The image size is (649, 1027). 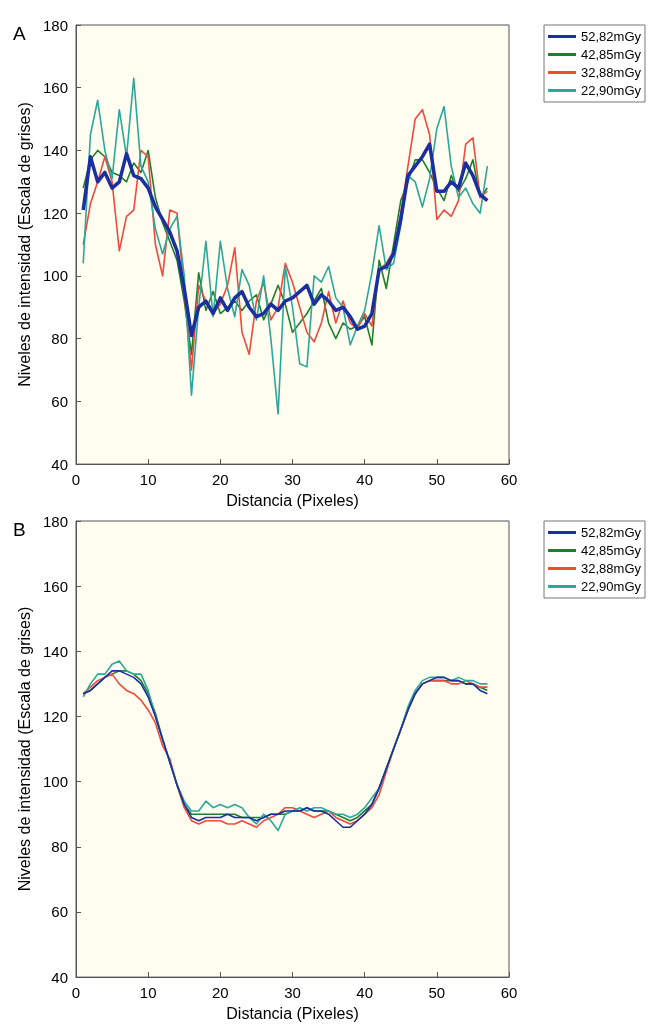 What do you see at coordinates (19, 529) in the screenshot?
I see `chart-title: B` at bounding box center [19, 529].